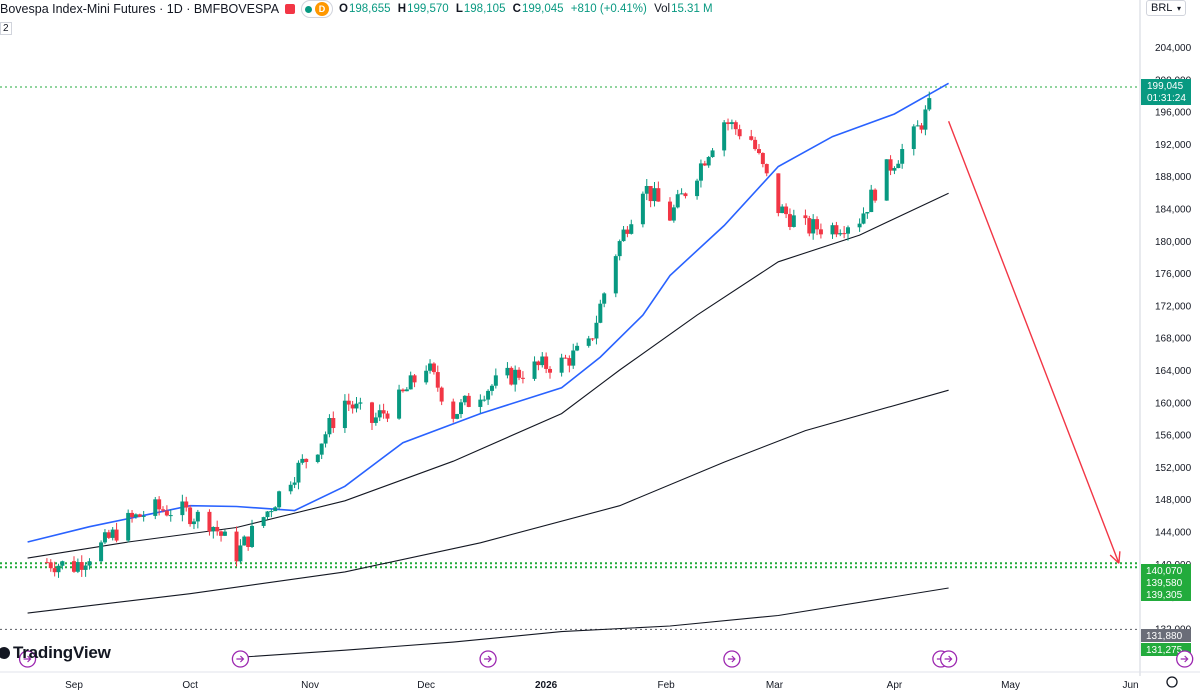 The width and height of the screenshot is (1200, 700). What do you see at coordinates (1173, 177) in the screenshot?
I see `y-tick-label: 188,000` at bounding box center [1173, 177].